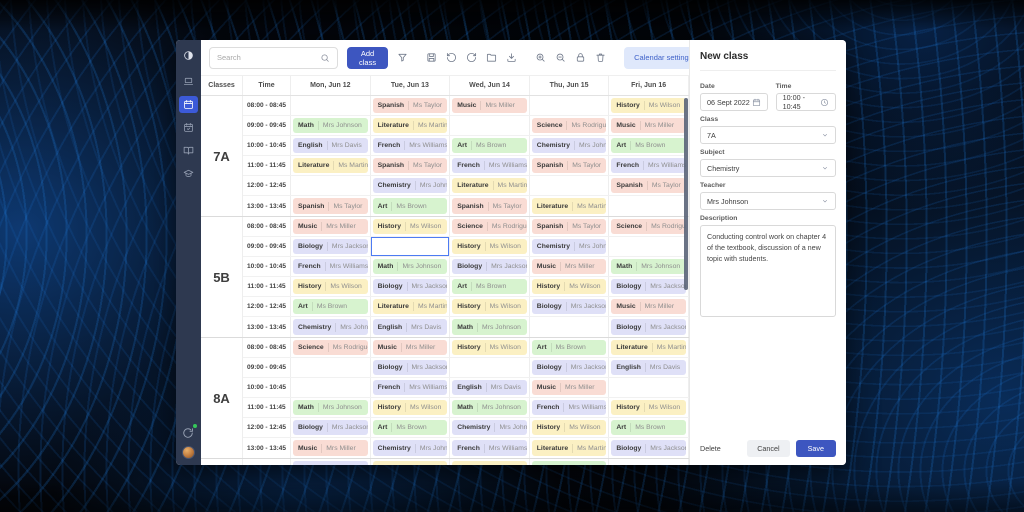 This screenshot has height=512, width=1024. What do you see at coordinates (402, 57) in the screenshot?
I see `filter-button` at bounding box center [402, 57].